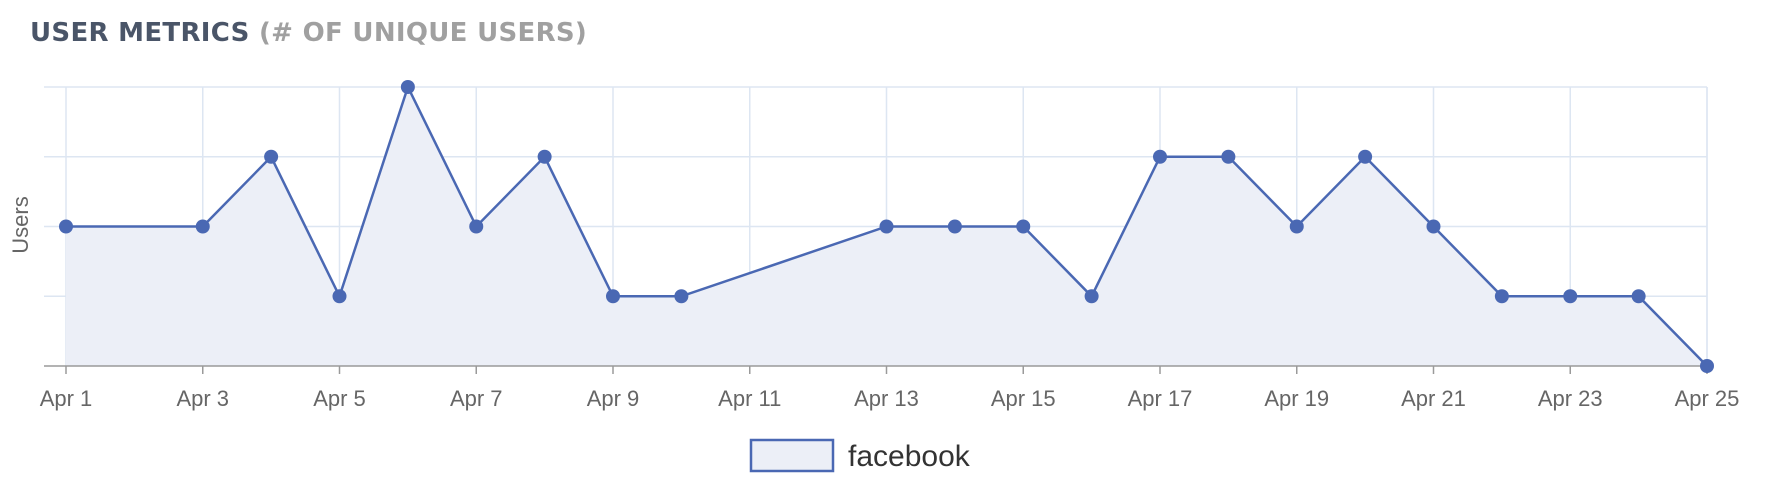 This screenshot has height=490, width=1772. What do you see at coordinates (792, 455) in the screenshot?
I see `legend-swatch` at bounding box center [792, 455].